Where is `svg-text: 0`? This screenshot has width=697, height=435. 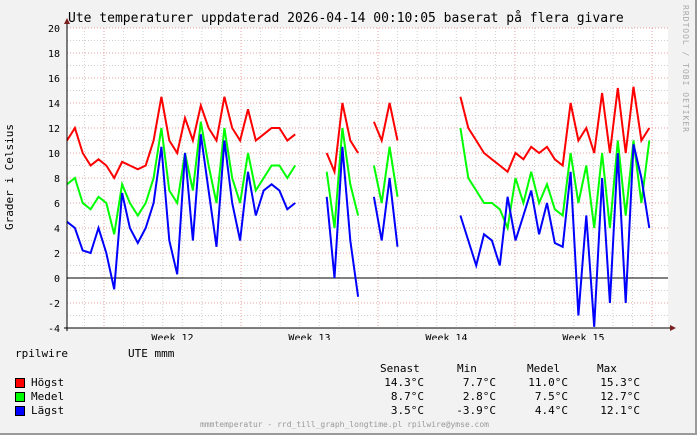
svg-text: 0 is located at coordinates (57, 279).